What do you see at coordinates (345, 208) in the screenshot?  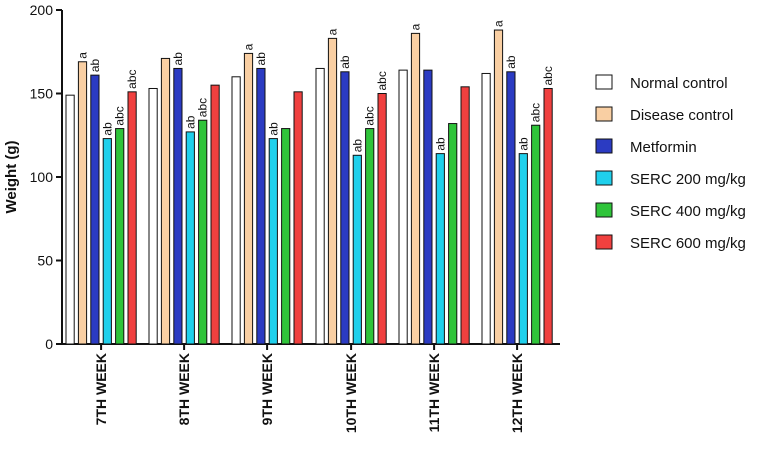 I see `bar-metformin-10th-week` at bounding box center [345, 208].